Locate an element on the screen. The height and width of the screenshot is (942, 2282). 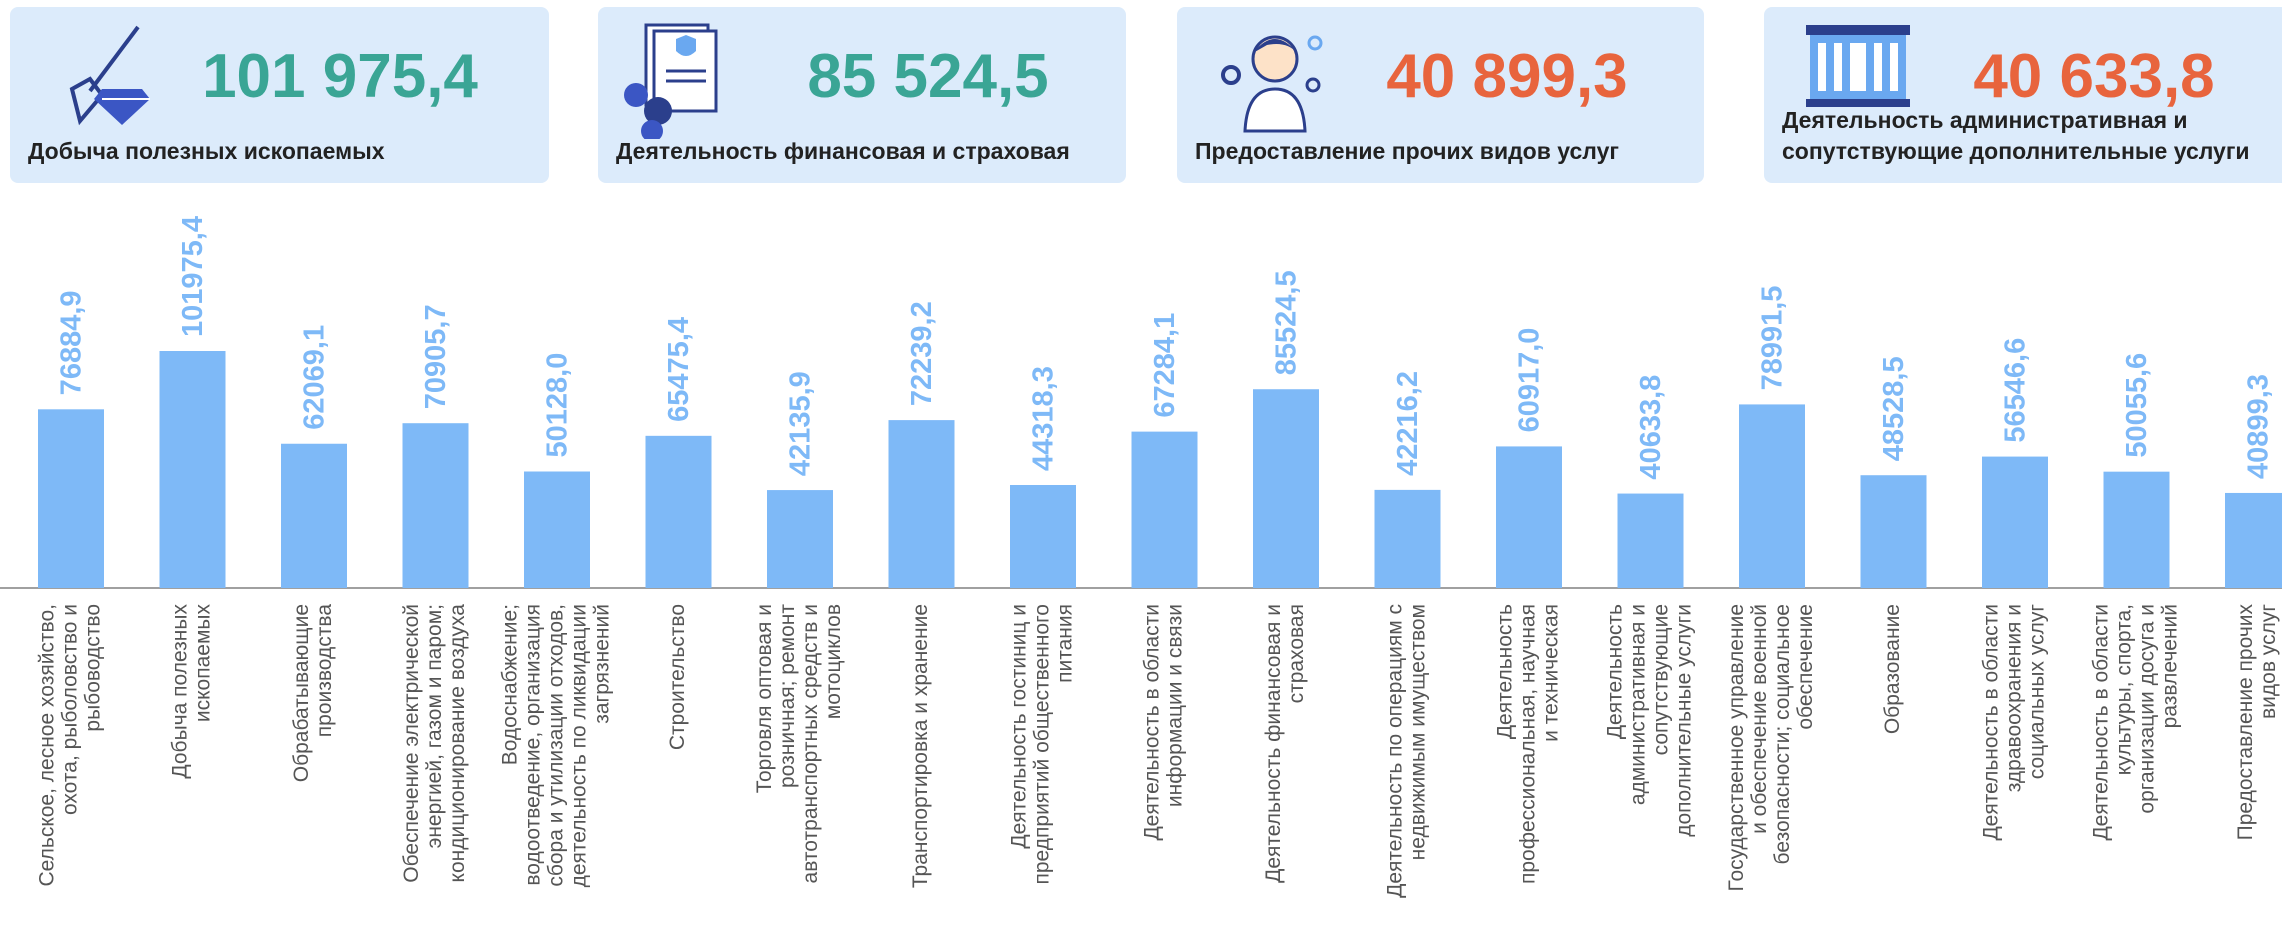
icon-building is located at coordinates (1858, 66).